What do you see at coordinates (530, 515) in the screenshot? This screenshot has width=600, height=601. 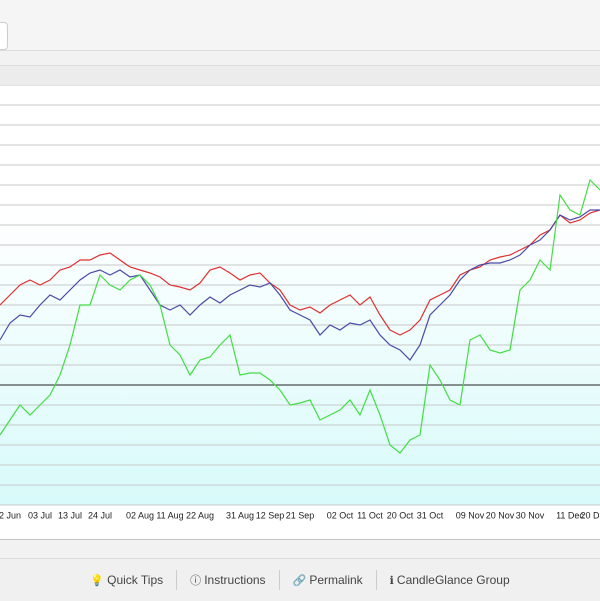 I see `x-tick-label: 30 Nov` at bounding box center [530, 515].